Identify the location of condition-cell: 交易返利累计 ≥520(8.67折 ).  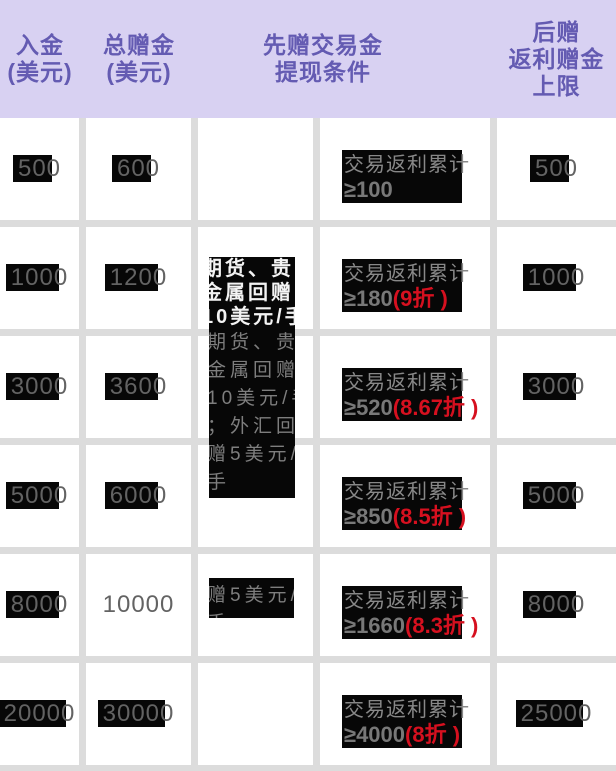
(405, 387).